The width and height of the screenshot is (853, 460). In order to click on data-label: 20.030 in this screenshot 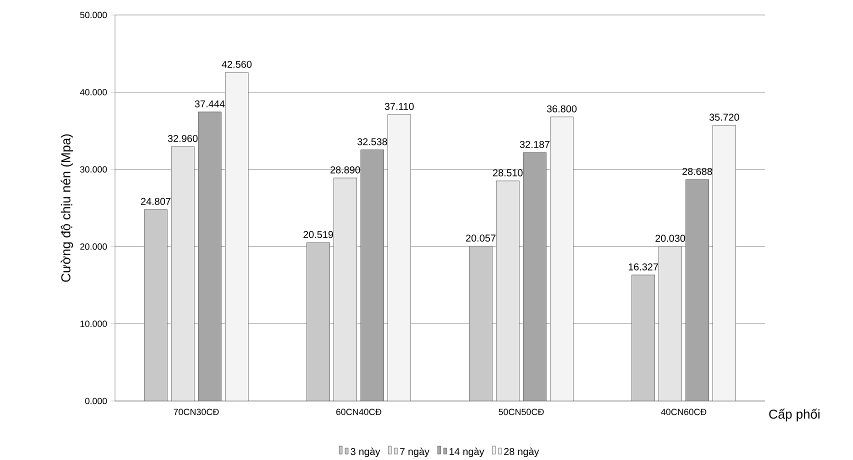, I will do `click(671, 238)`.